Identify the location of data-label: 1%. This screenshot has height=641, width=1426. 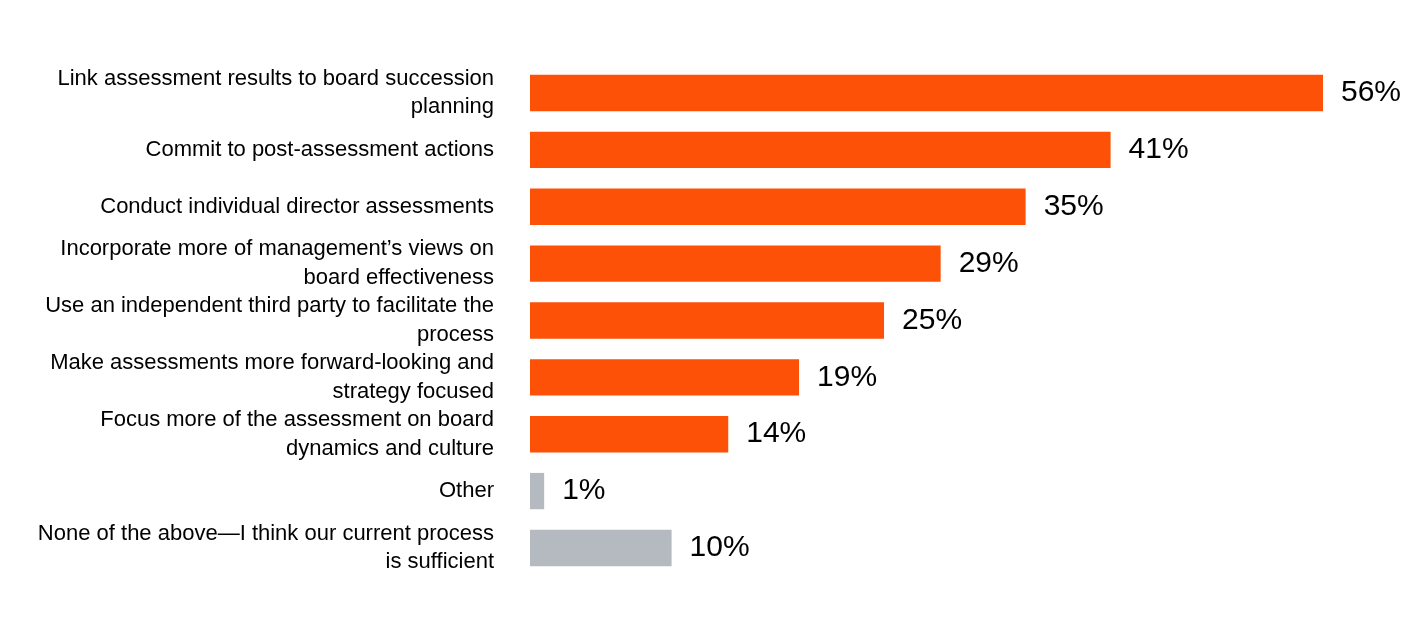
(584, 489).